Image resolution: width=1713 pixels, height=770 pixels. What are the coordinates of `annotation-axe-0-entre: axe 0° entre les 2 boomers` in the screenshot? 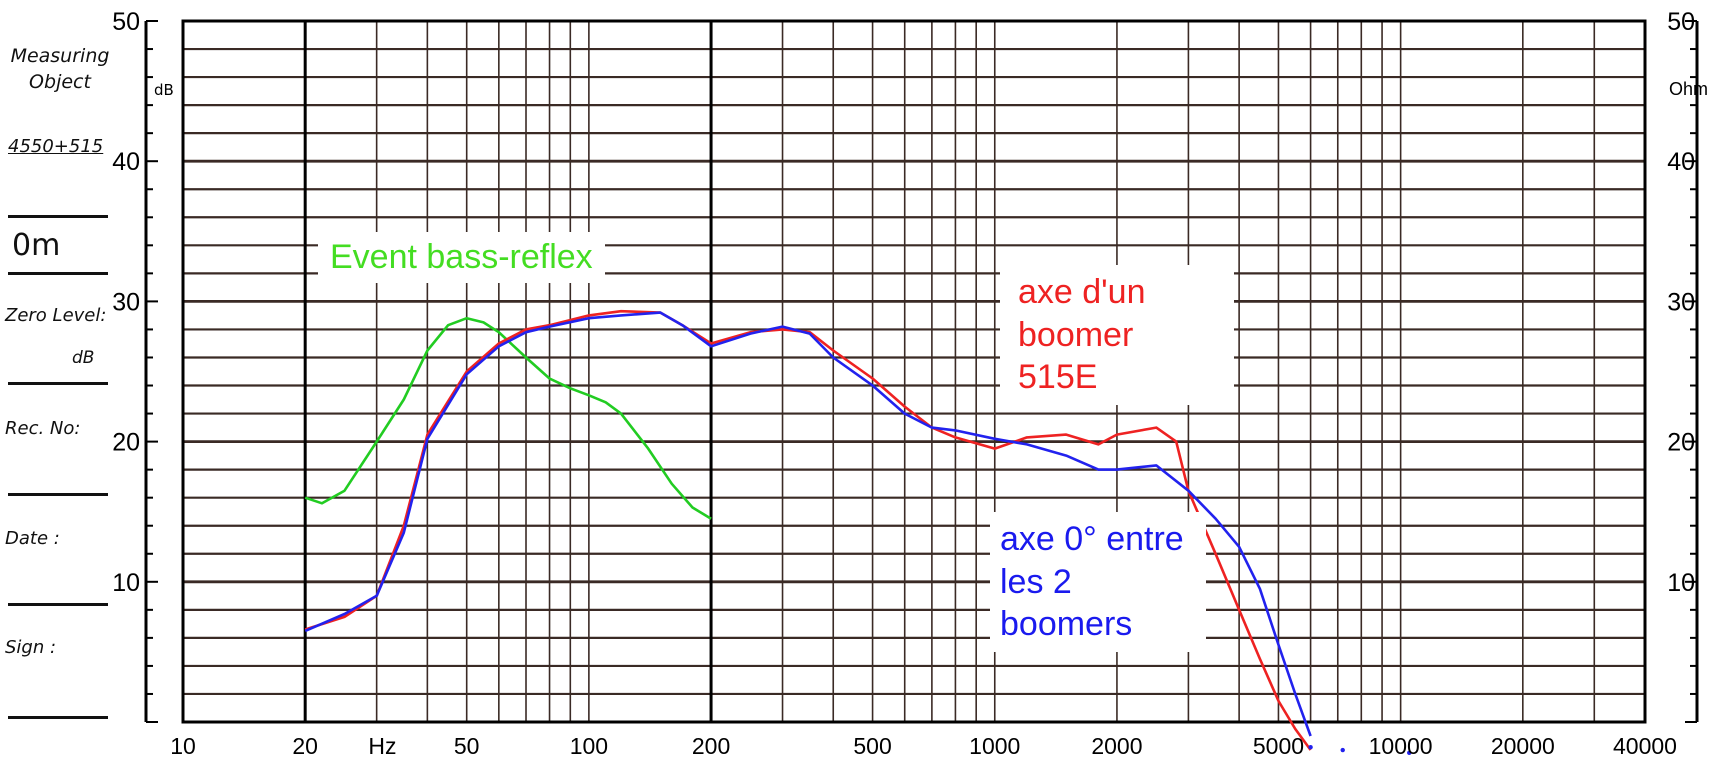 It's located at (1098, 582).